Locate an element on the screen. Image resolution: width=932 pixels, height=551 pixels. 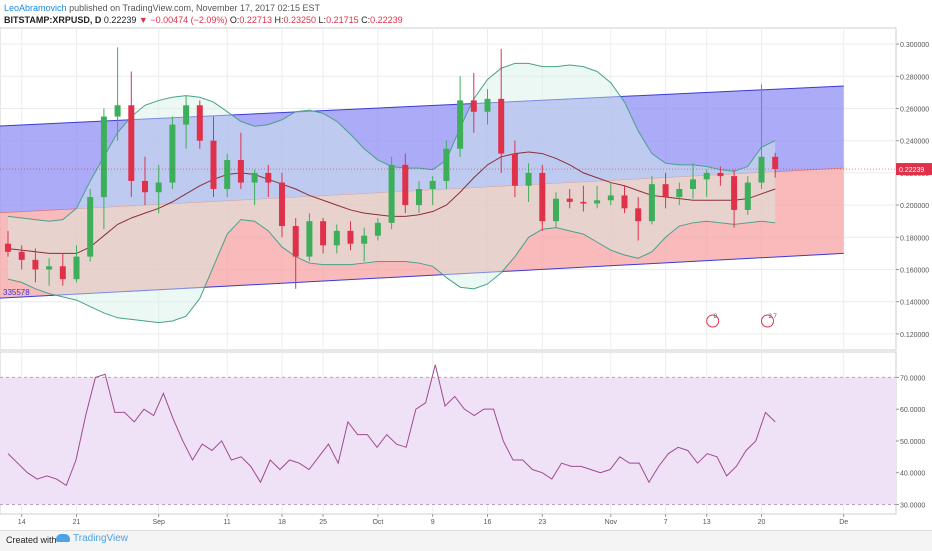
x-tick-label: Nov is located at coordinates (611, 522).